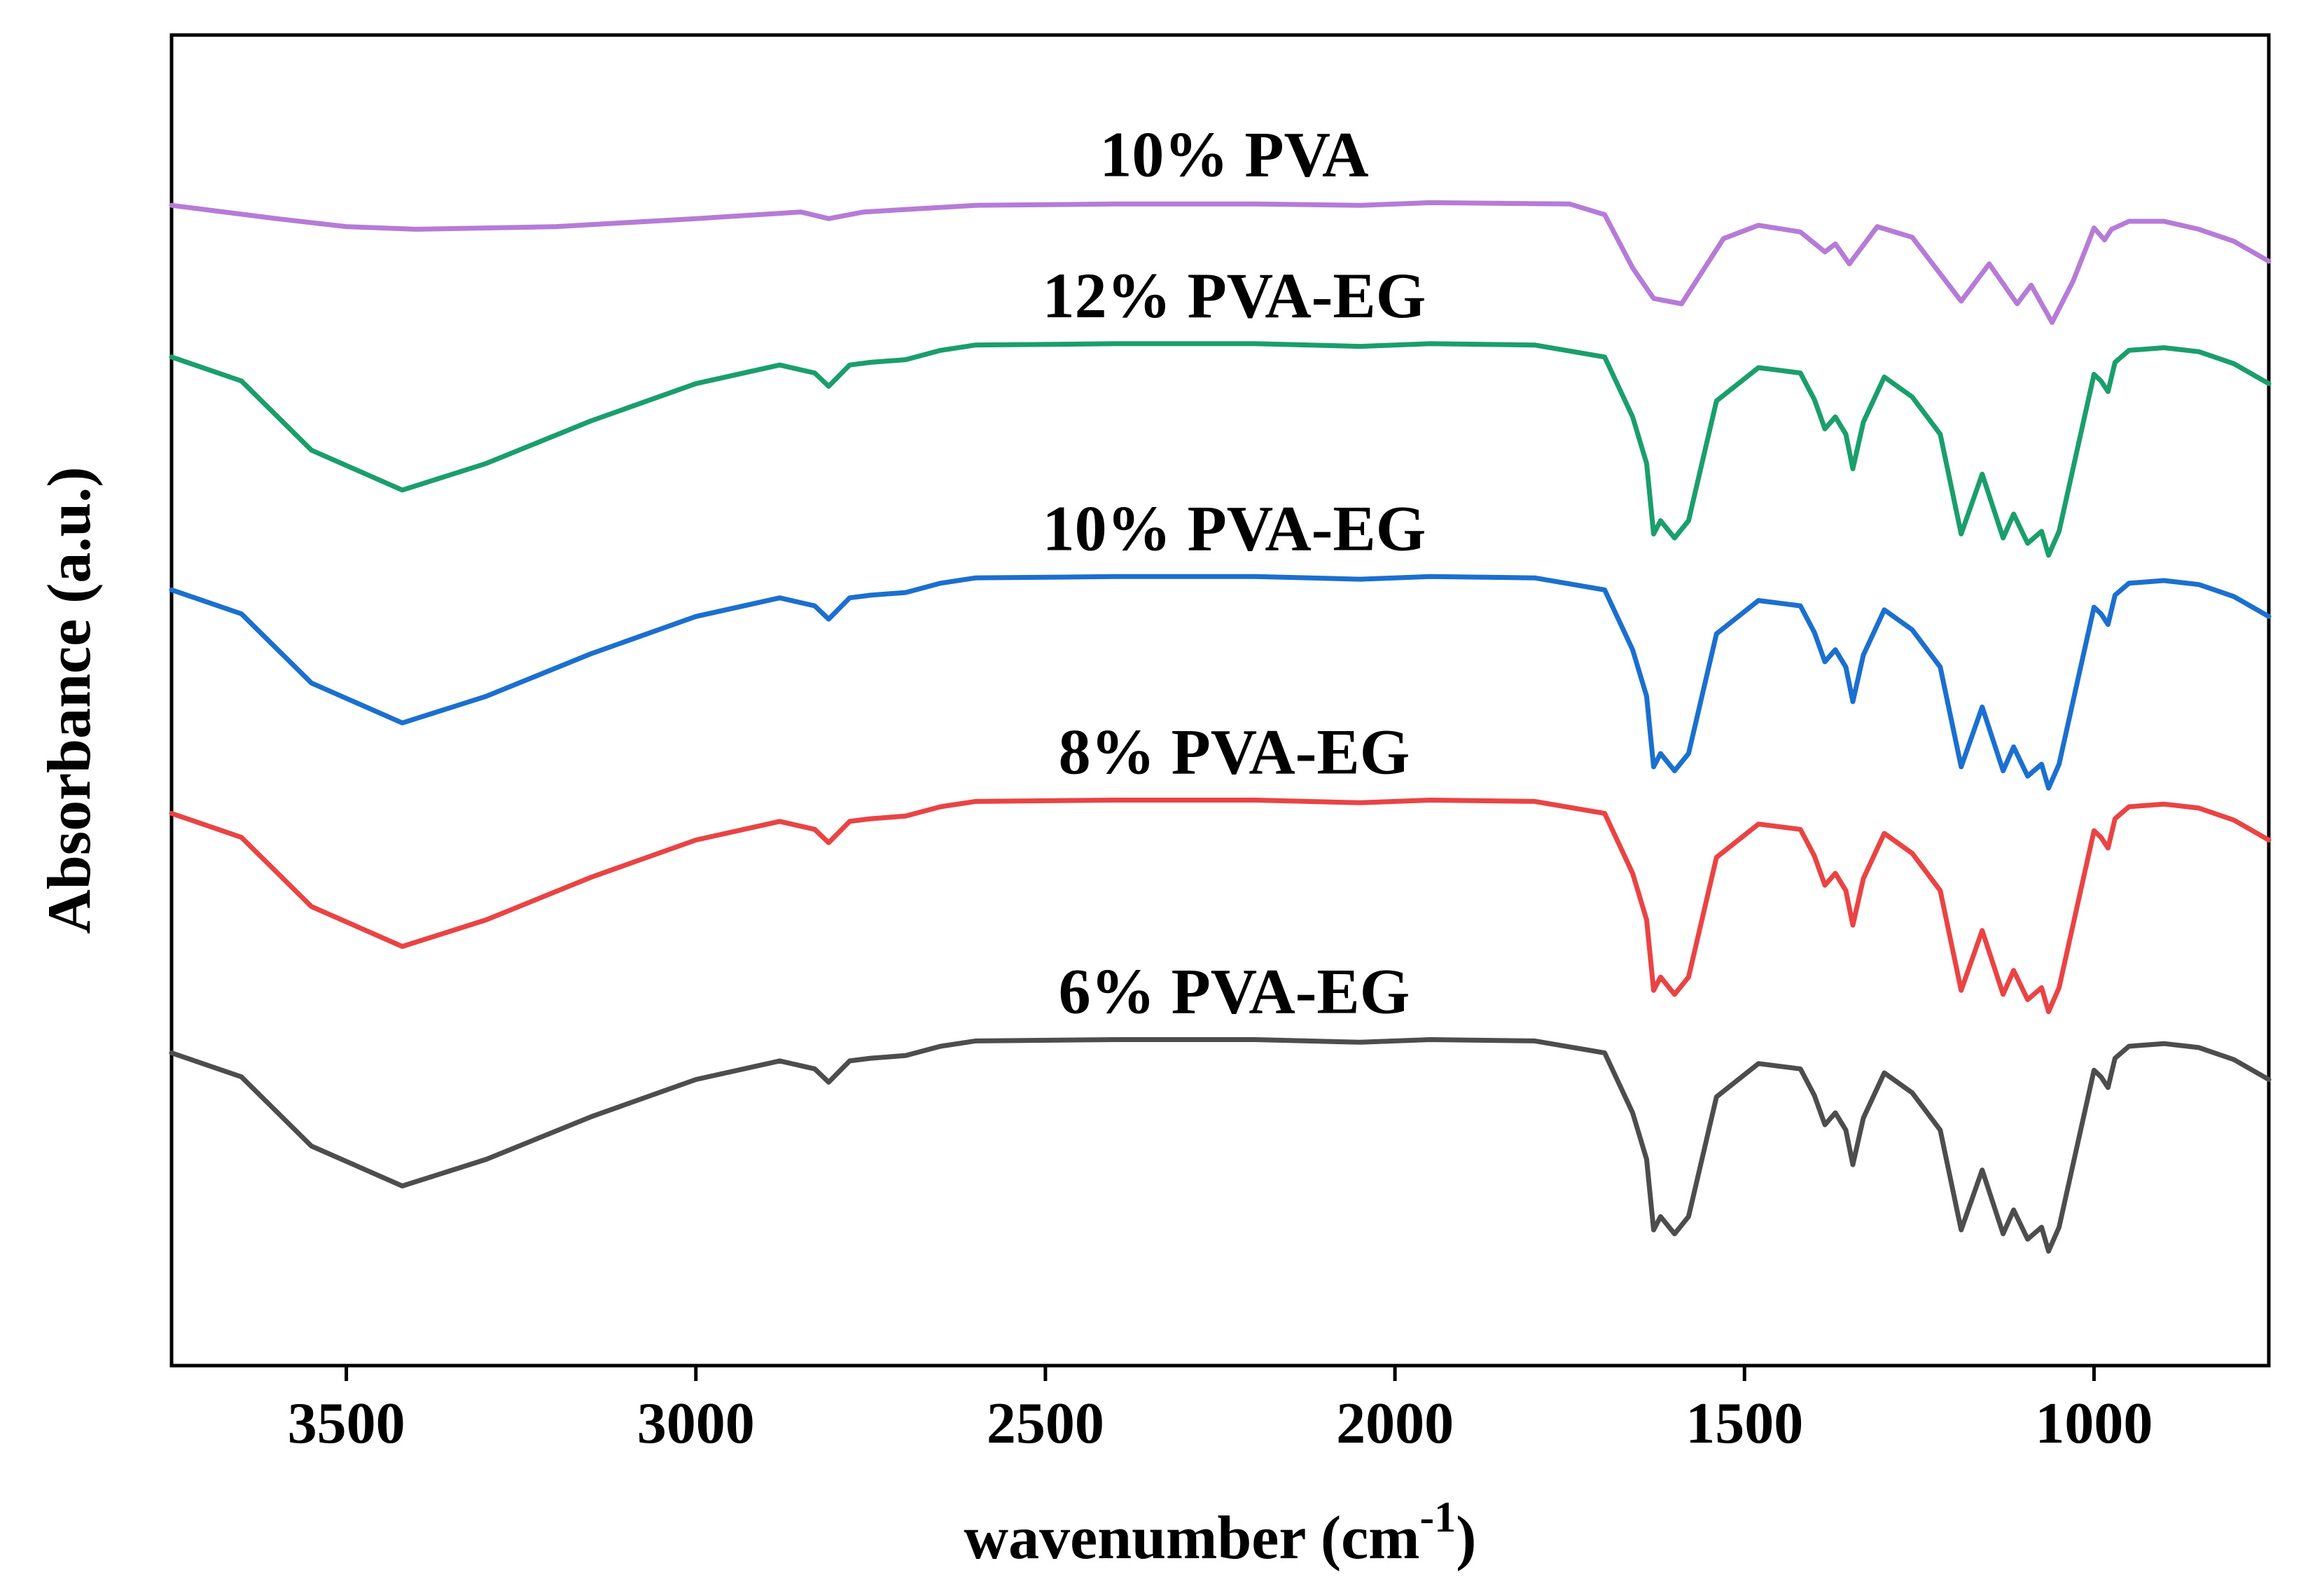  I want to click on series-label-3: 8% PVA-EG, so click(1234, 752).